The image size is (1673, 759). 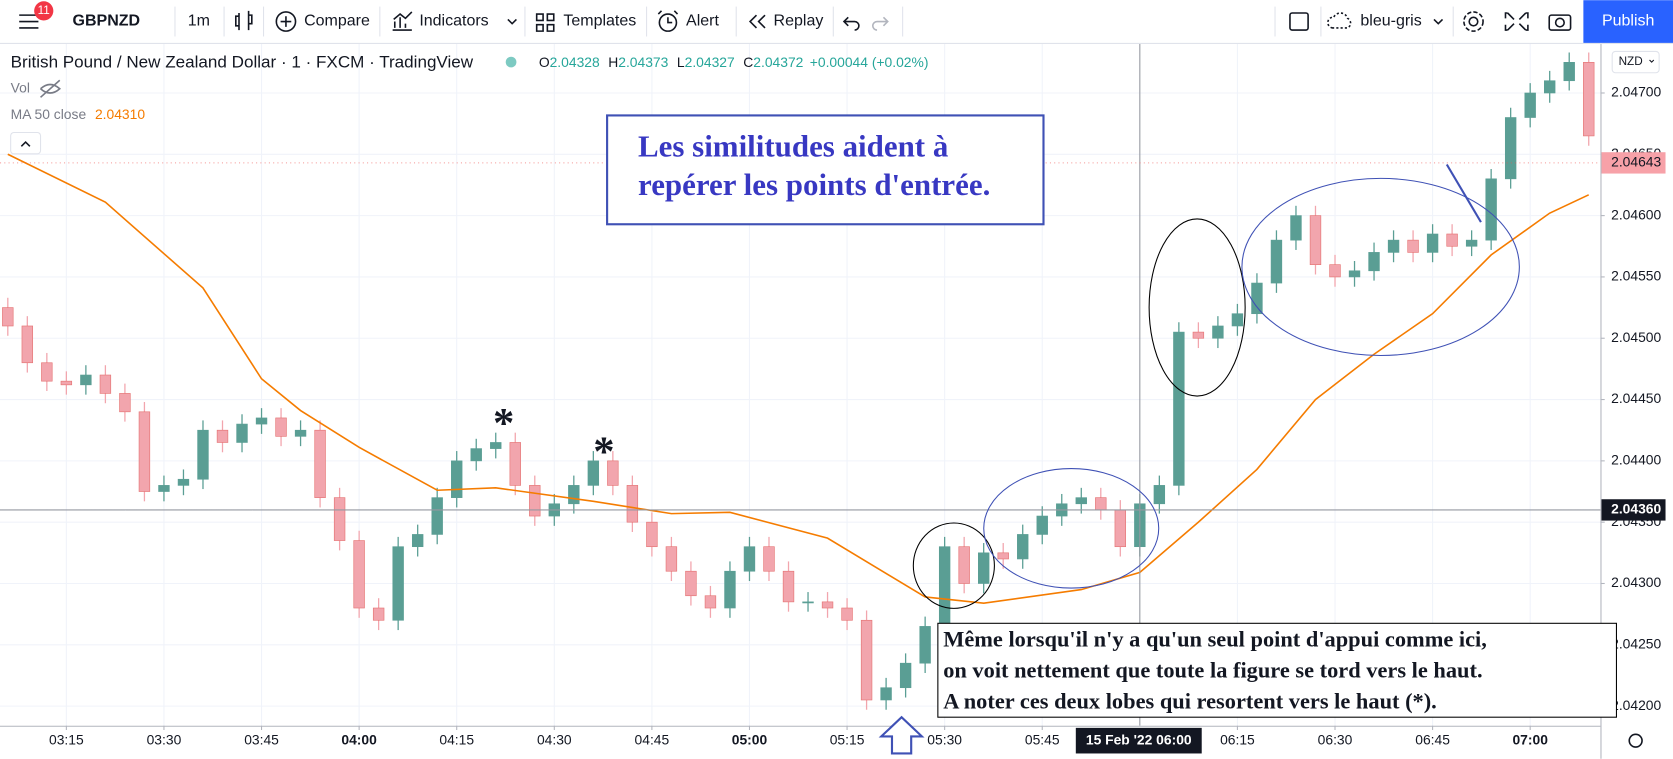 What do you see at coordinates (511, 62) in the screenshot?
I see `market-status` at bounding box center [511, 62].